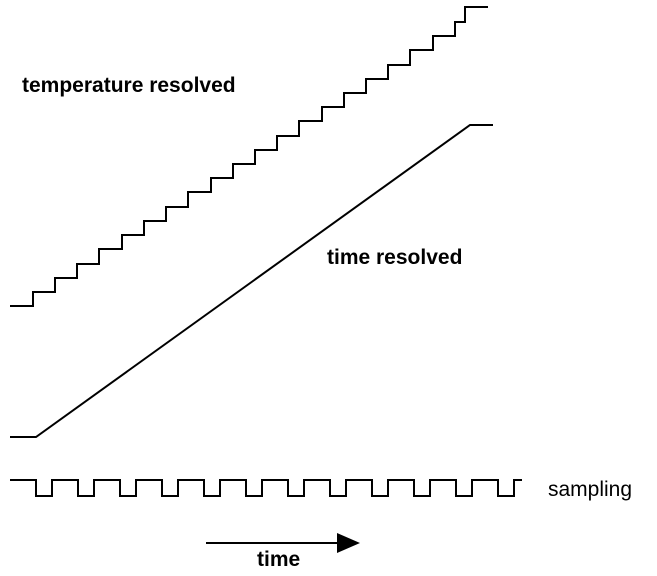  Describe the element at coordinates (266, 488) in the screenshot. I see `sampling-pulse-train` at that location.